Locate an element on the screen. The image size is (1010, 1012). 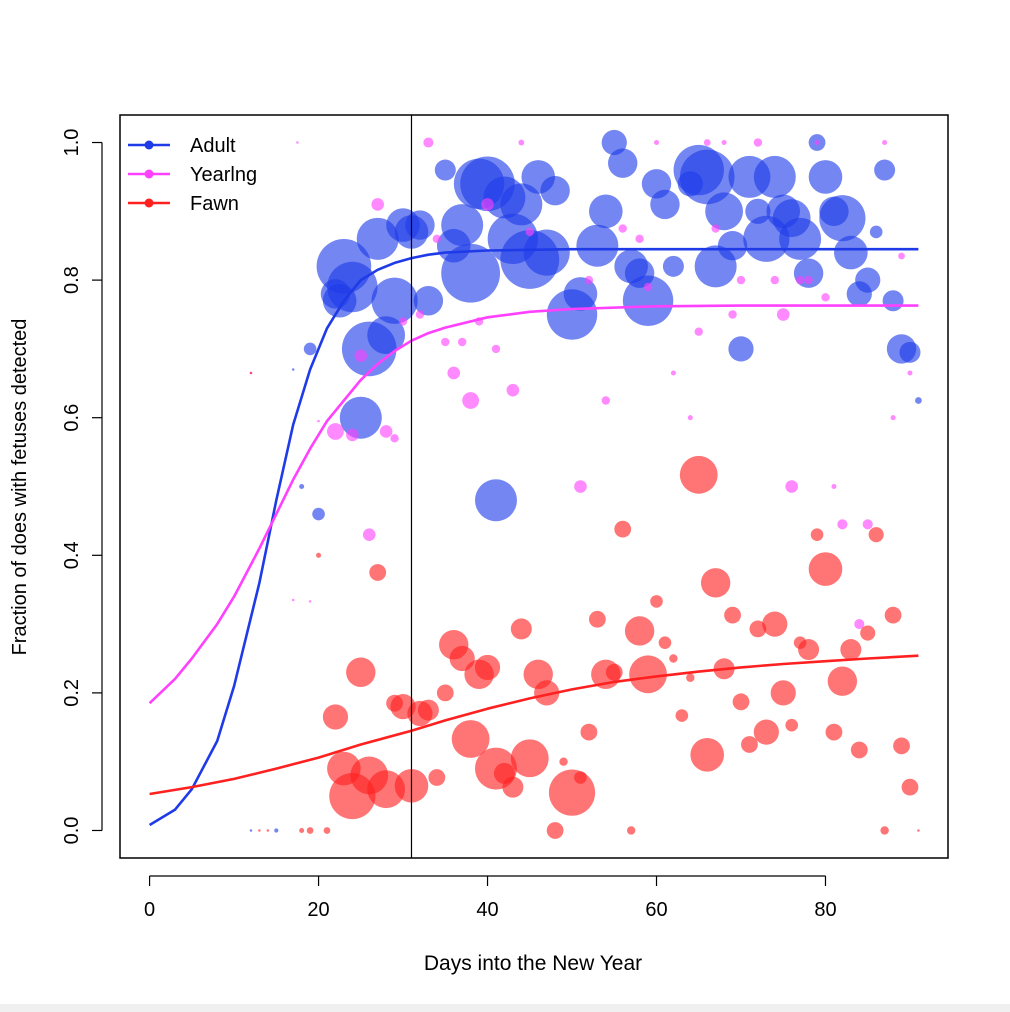
x-axis-title: Days into the New Year is located at coordinates (533, 963).